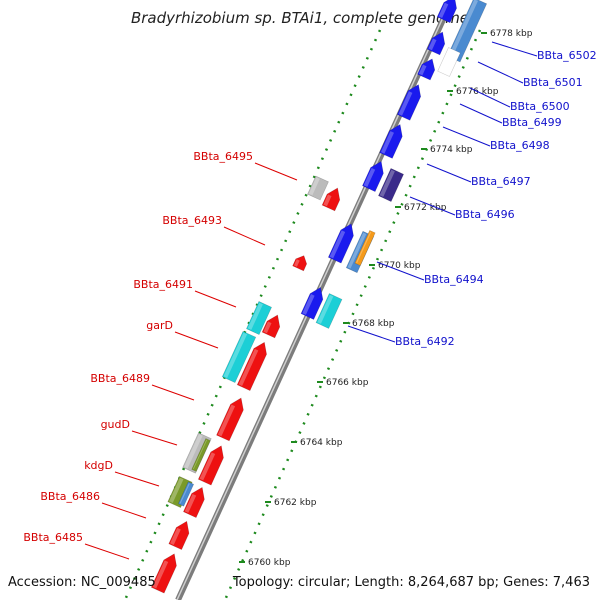  Describe the element at coordinates (70, 496) in the screenshot. I see `gene-label-left: BBta_6486` at that location.